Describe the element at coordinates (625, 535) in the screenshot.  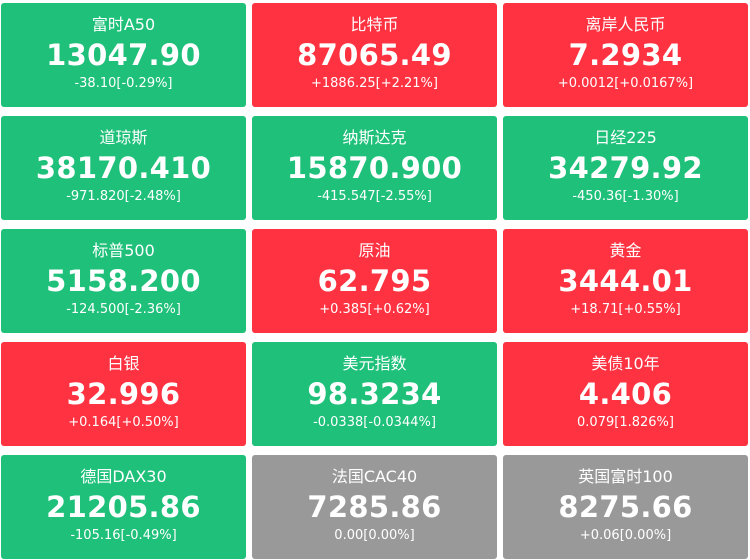
I see `quote-change: +0.06[0.00%]` at that location.